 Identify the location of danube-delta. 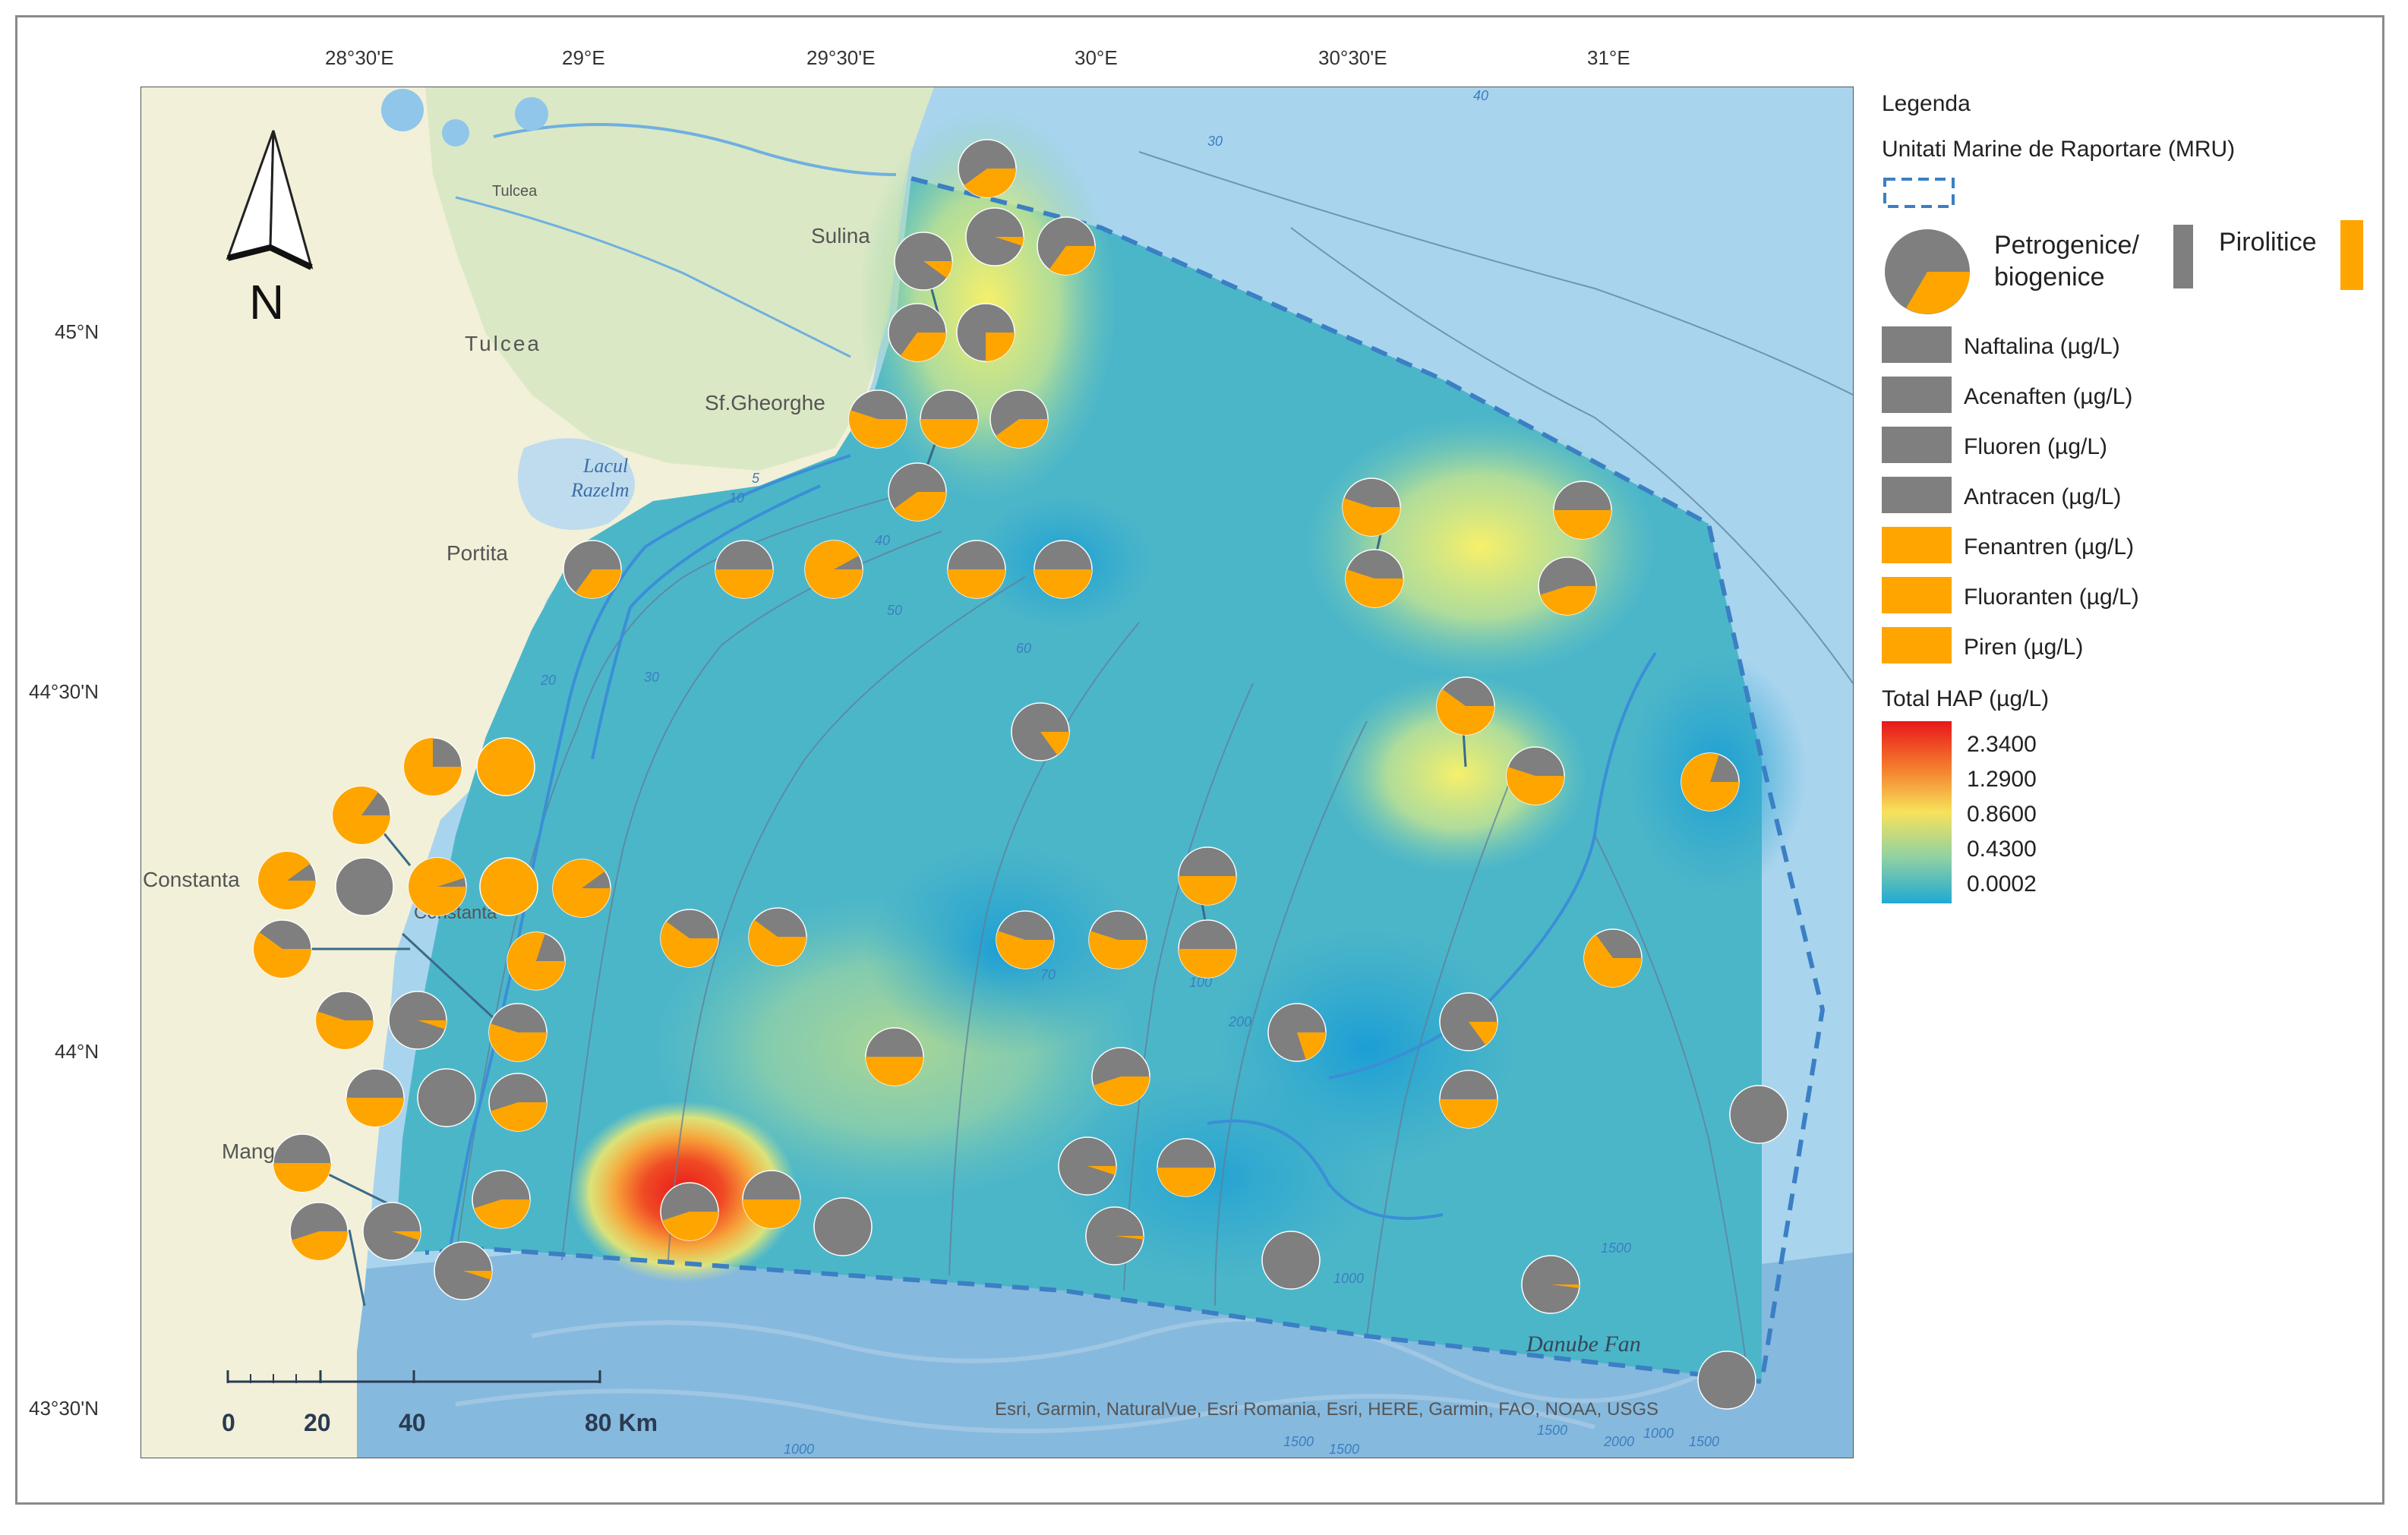
(679, 279).